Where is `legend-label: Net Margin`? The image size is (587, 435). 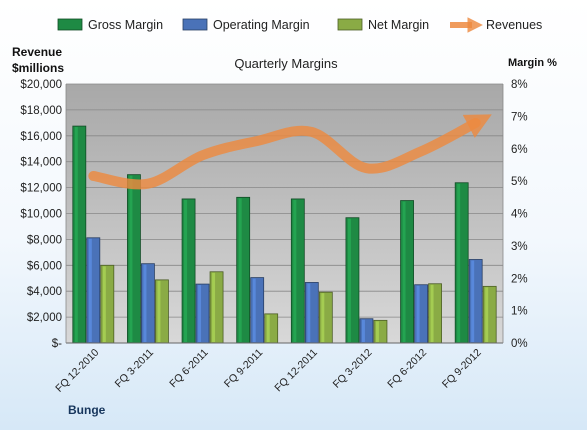 legend-label: Net Margin is located at coordinates (398, 25).